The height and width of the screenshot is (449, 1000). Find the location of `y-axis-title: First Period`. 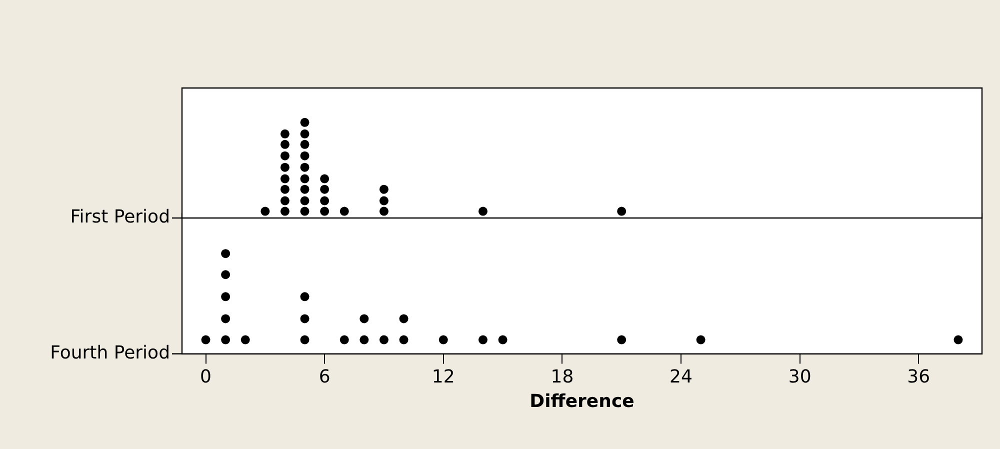

y-axis-title: First Period is located at coordinates (120, 217).